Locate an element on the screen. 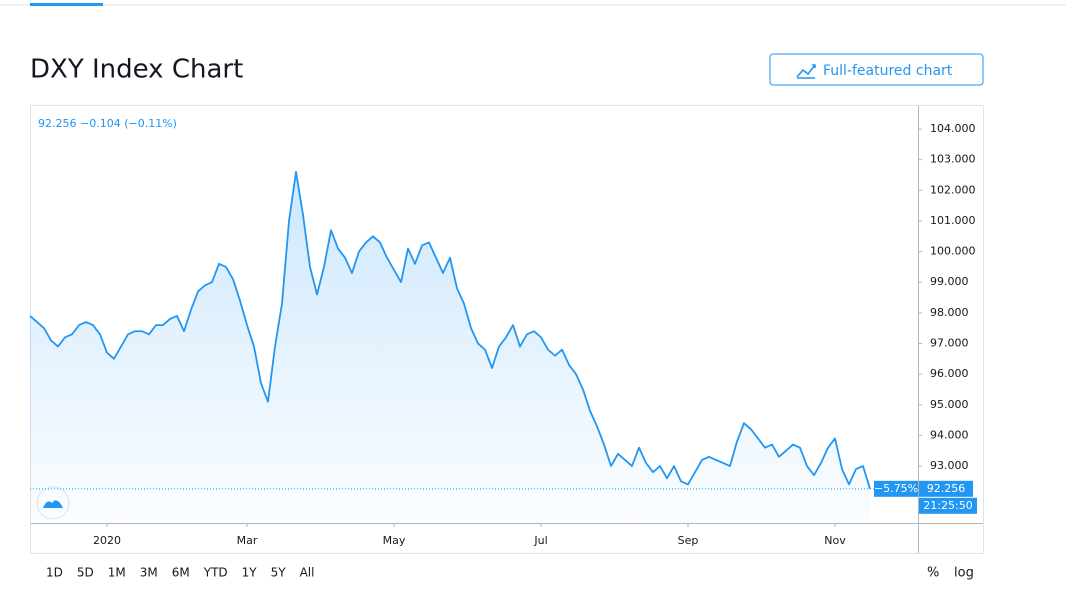 The width and height of the screenshot is (1066, 593). y-tick-label: 99.000 is located at coordinates (949, 281).